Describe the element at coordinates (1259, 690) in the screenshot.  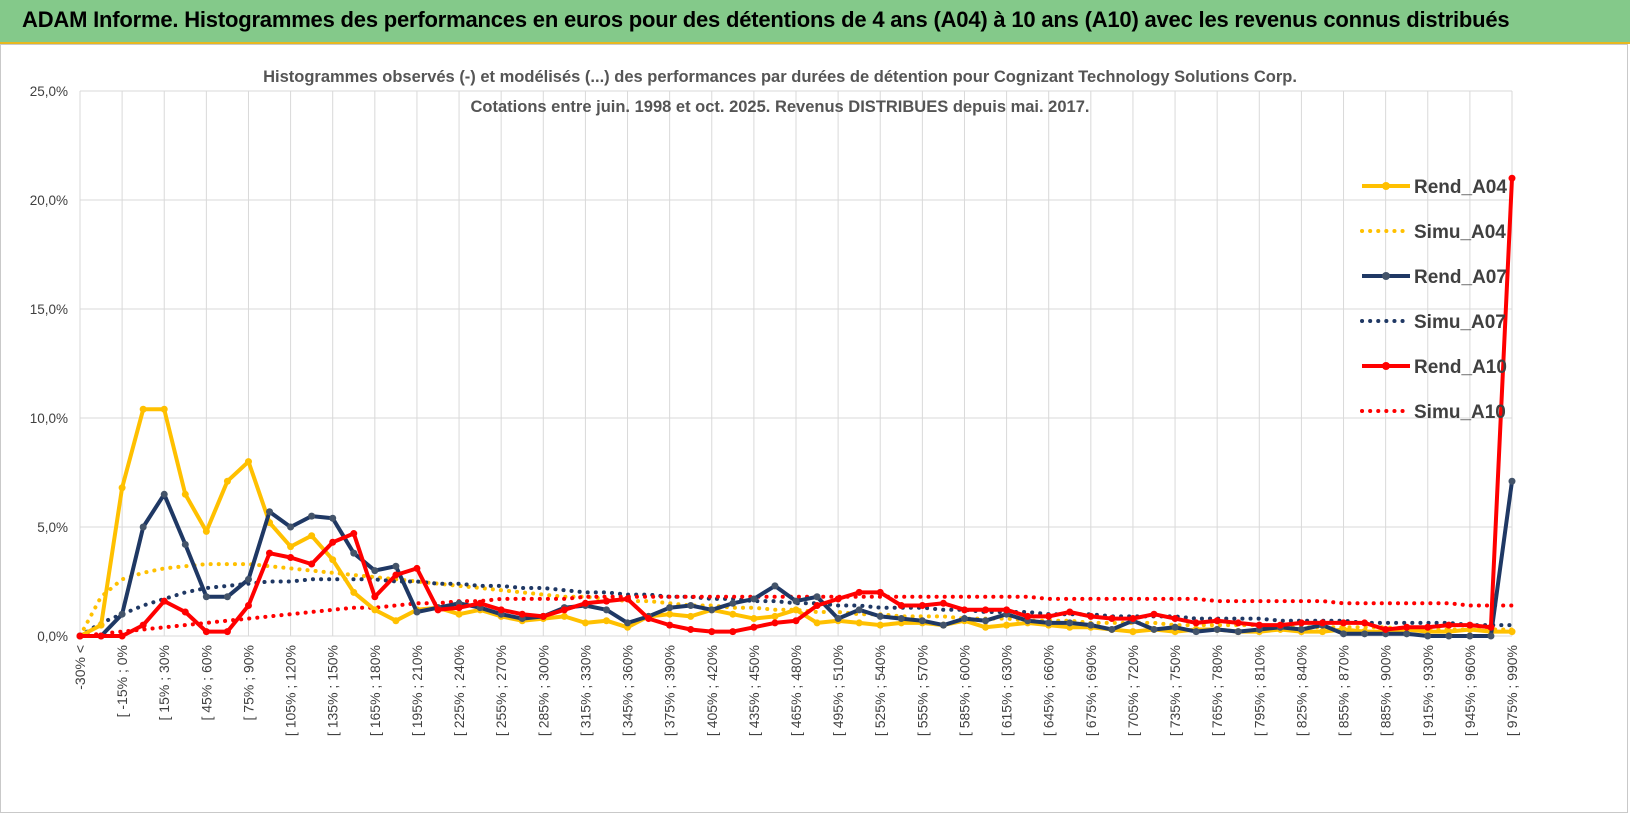
I see `x-tick-label: [ 795% ; 810%` at that location.